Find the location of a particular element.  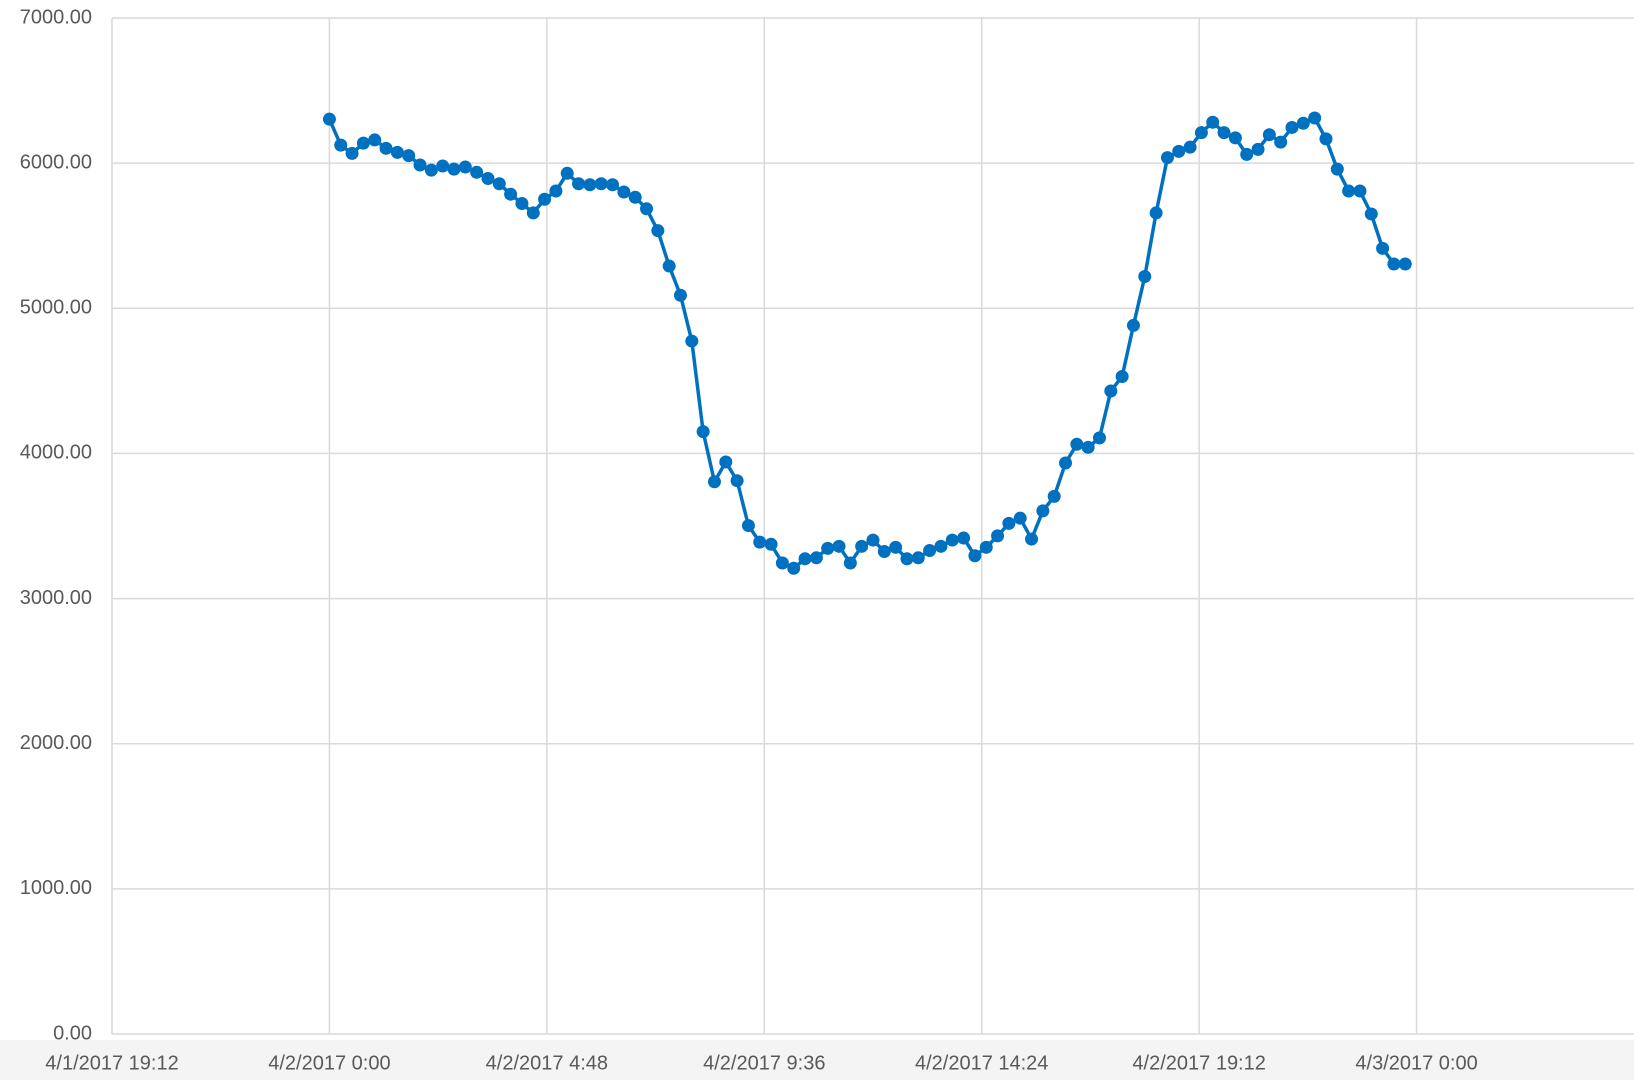

x-tick-label: 4/2/2017 19:12 is located at coordinates (1198, 1063).